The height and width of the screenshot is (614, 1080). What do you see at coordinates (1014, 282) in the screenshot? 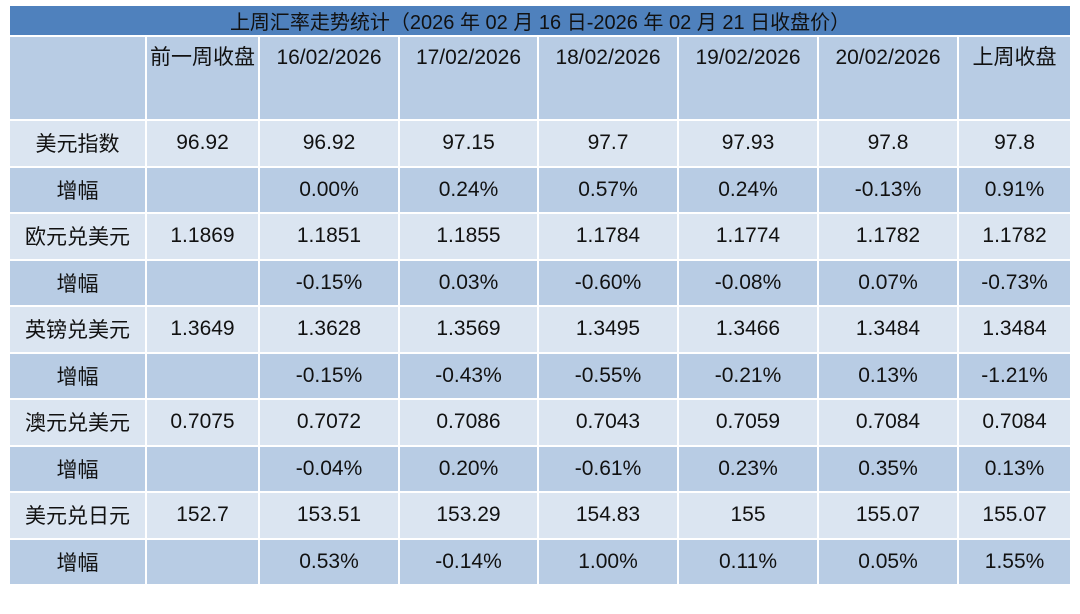
I see `data-cell: -0.73%` at bounding box center [1014, 282].